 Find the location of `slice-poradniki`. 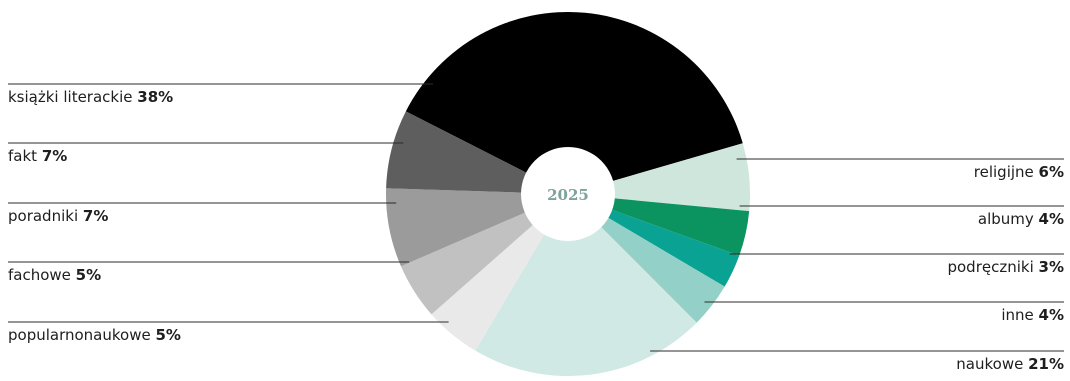

slice-poradniki is located at coordinates (477, 227).